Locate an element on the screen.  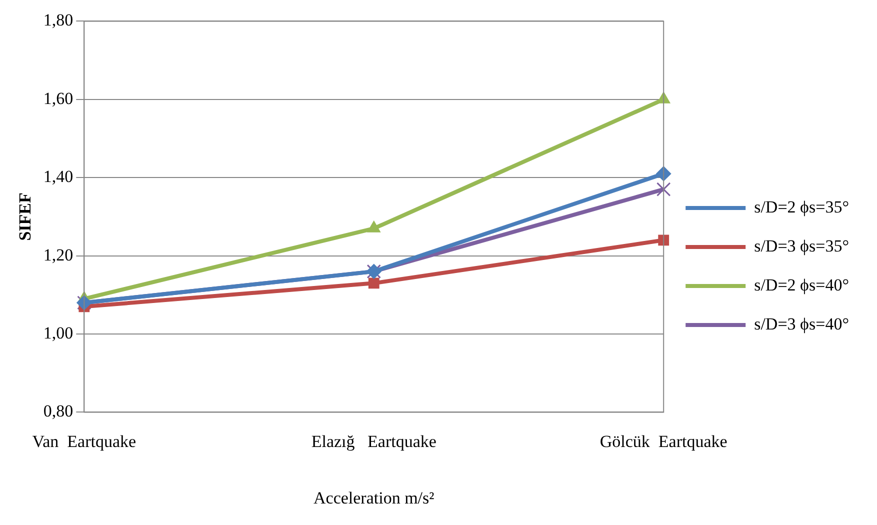
x-tick-label: Gölcük Eartquake is located at coordinates (664, 441).